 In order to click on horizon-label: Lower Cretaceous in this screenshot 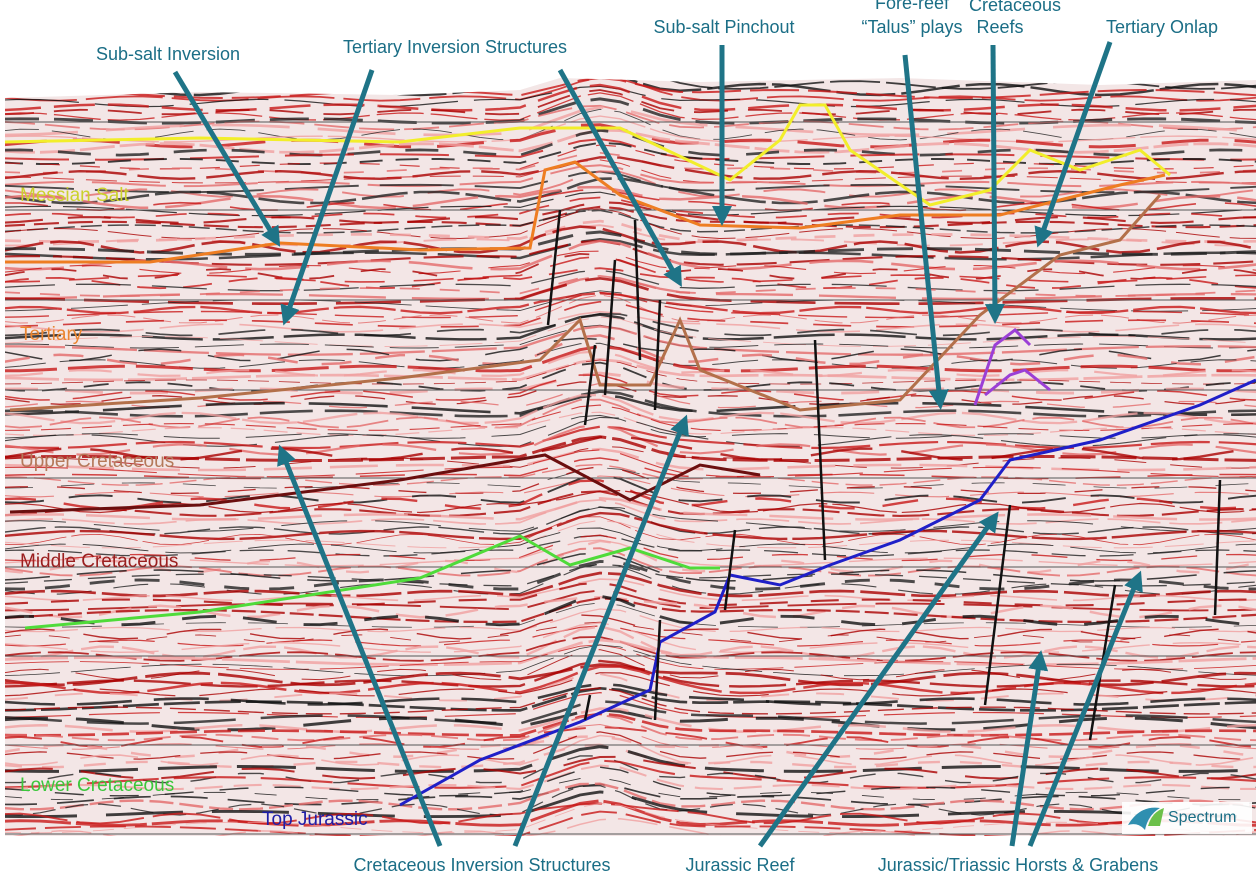, I will do `click(97, 785)`.